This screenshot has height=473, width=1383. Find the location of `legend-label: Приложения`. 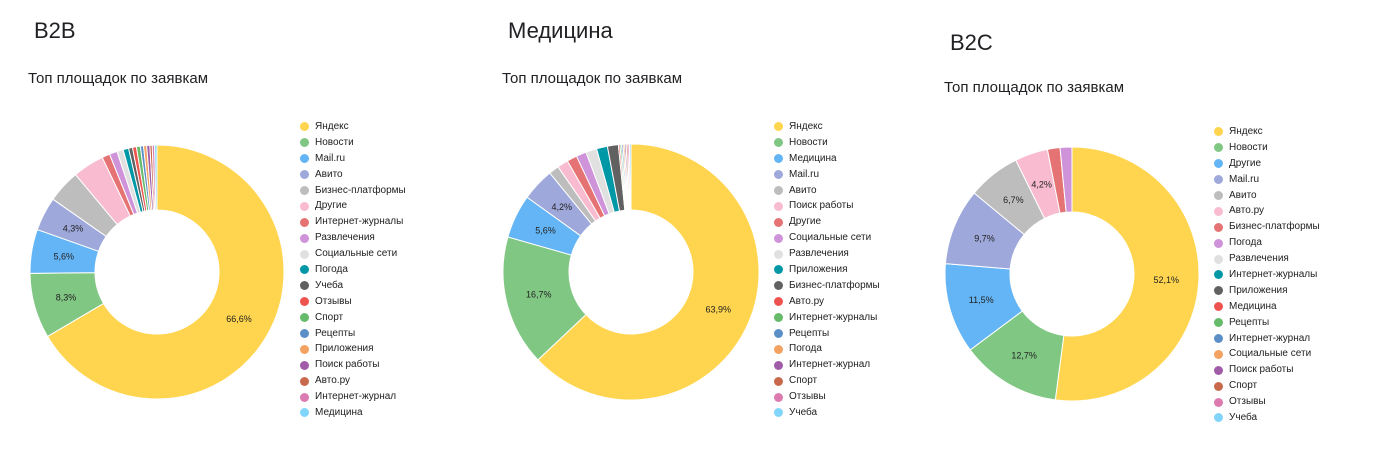

legend-label: Приложения is located at coordinates (1258, 290).